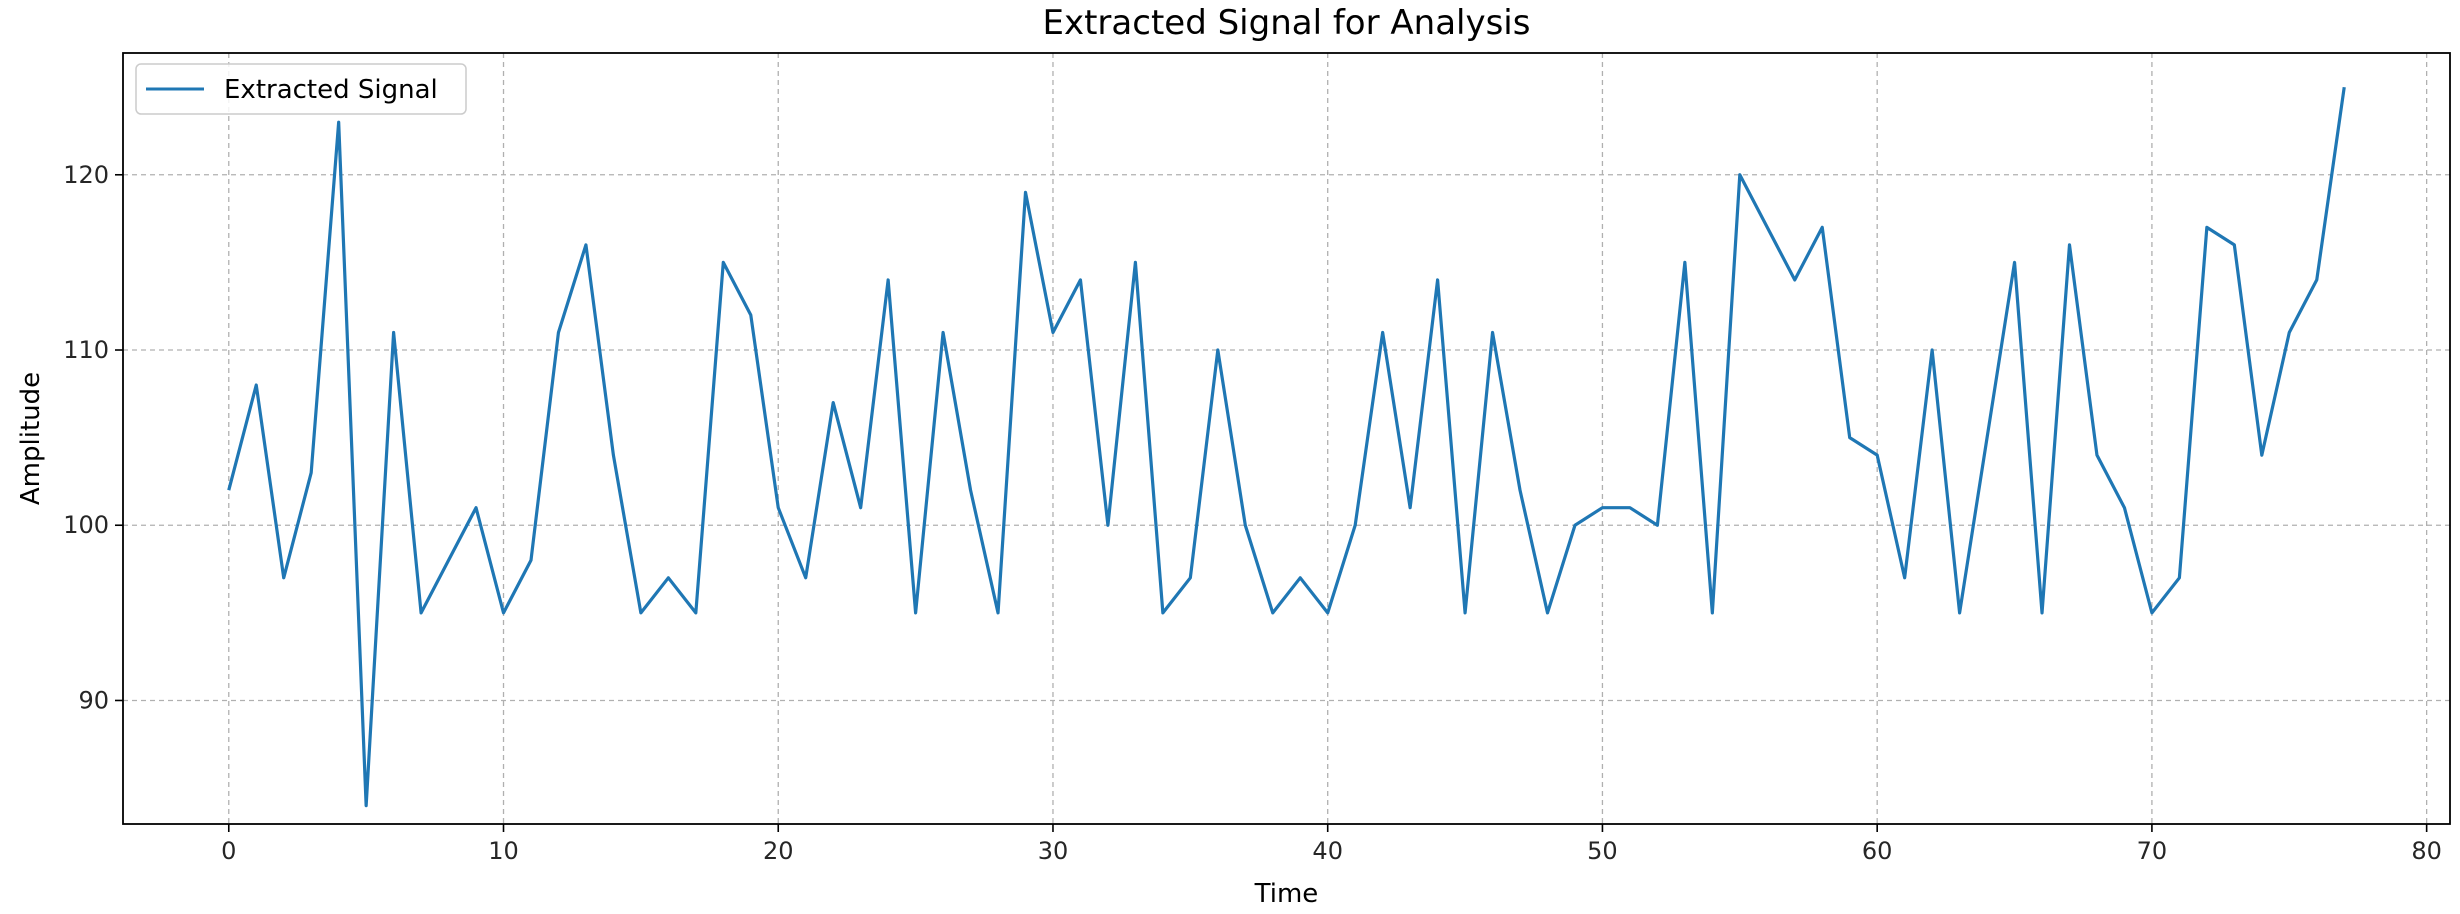 The image size is (2460, 914). What do you see at coordinates (86, 175) in the screenshot?
I see `y-tick-label: 120` at bounding box center [86, 175].